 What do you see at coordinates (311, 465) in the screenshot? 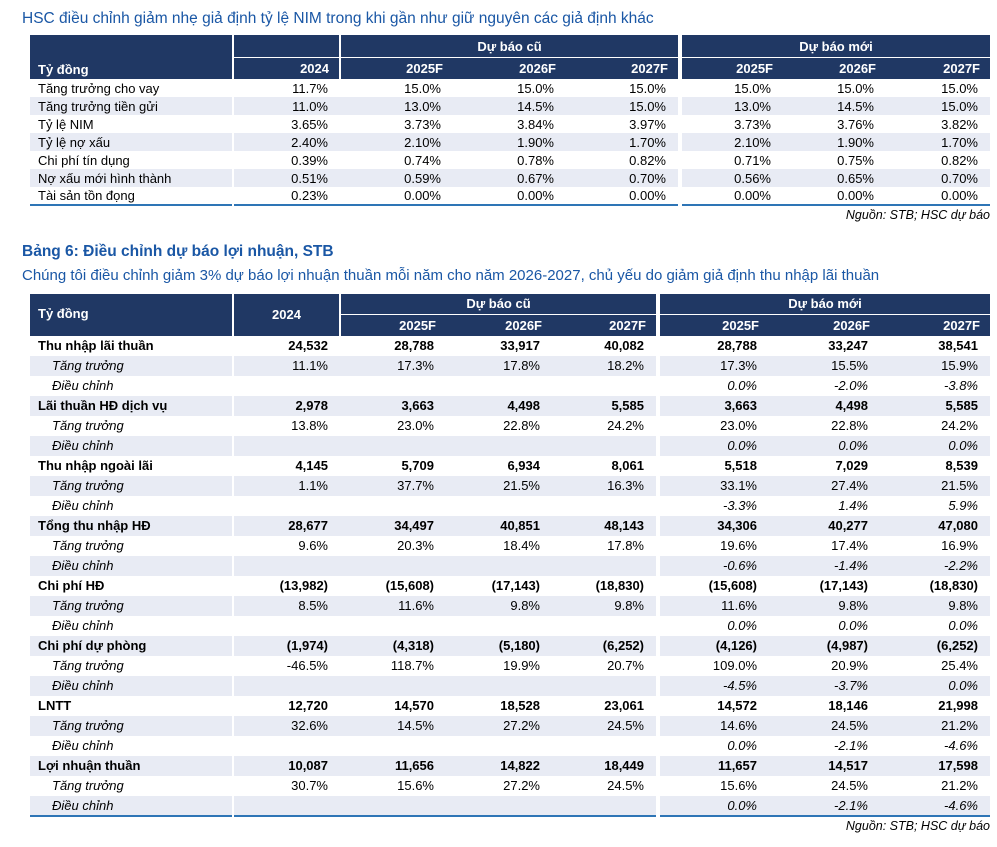
I see `value-cell: 4,145` at bounding box center [311, 465].